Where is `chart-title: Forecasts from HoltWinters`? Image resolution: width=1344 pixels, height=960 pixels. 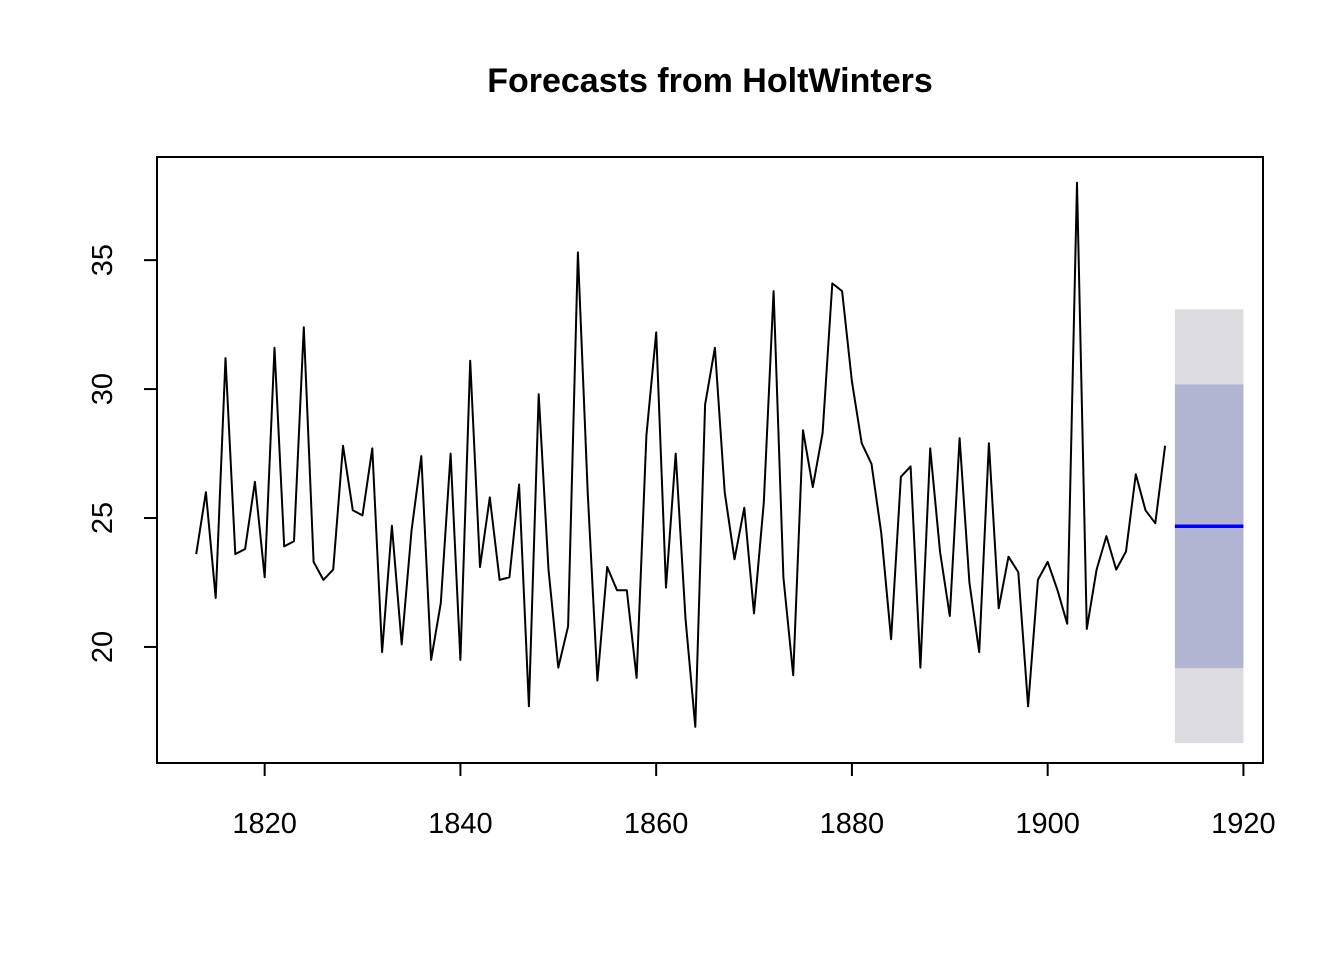
chart-title: Forecasts from HoltWinters is located at coordinates (710, 81).